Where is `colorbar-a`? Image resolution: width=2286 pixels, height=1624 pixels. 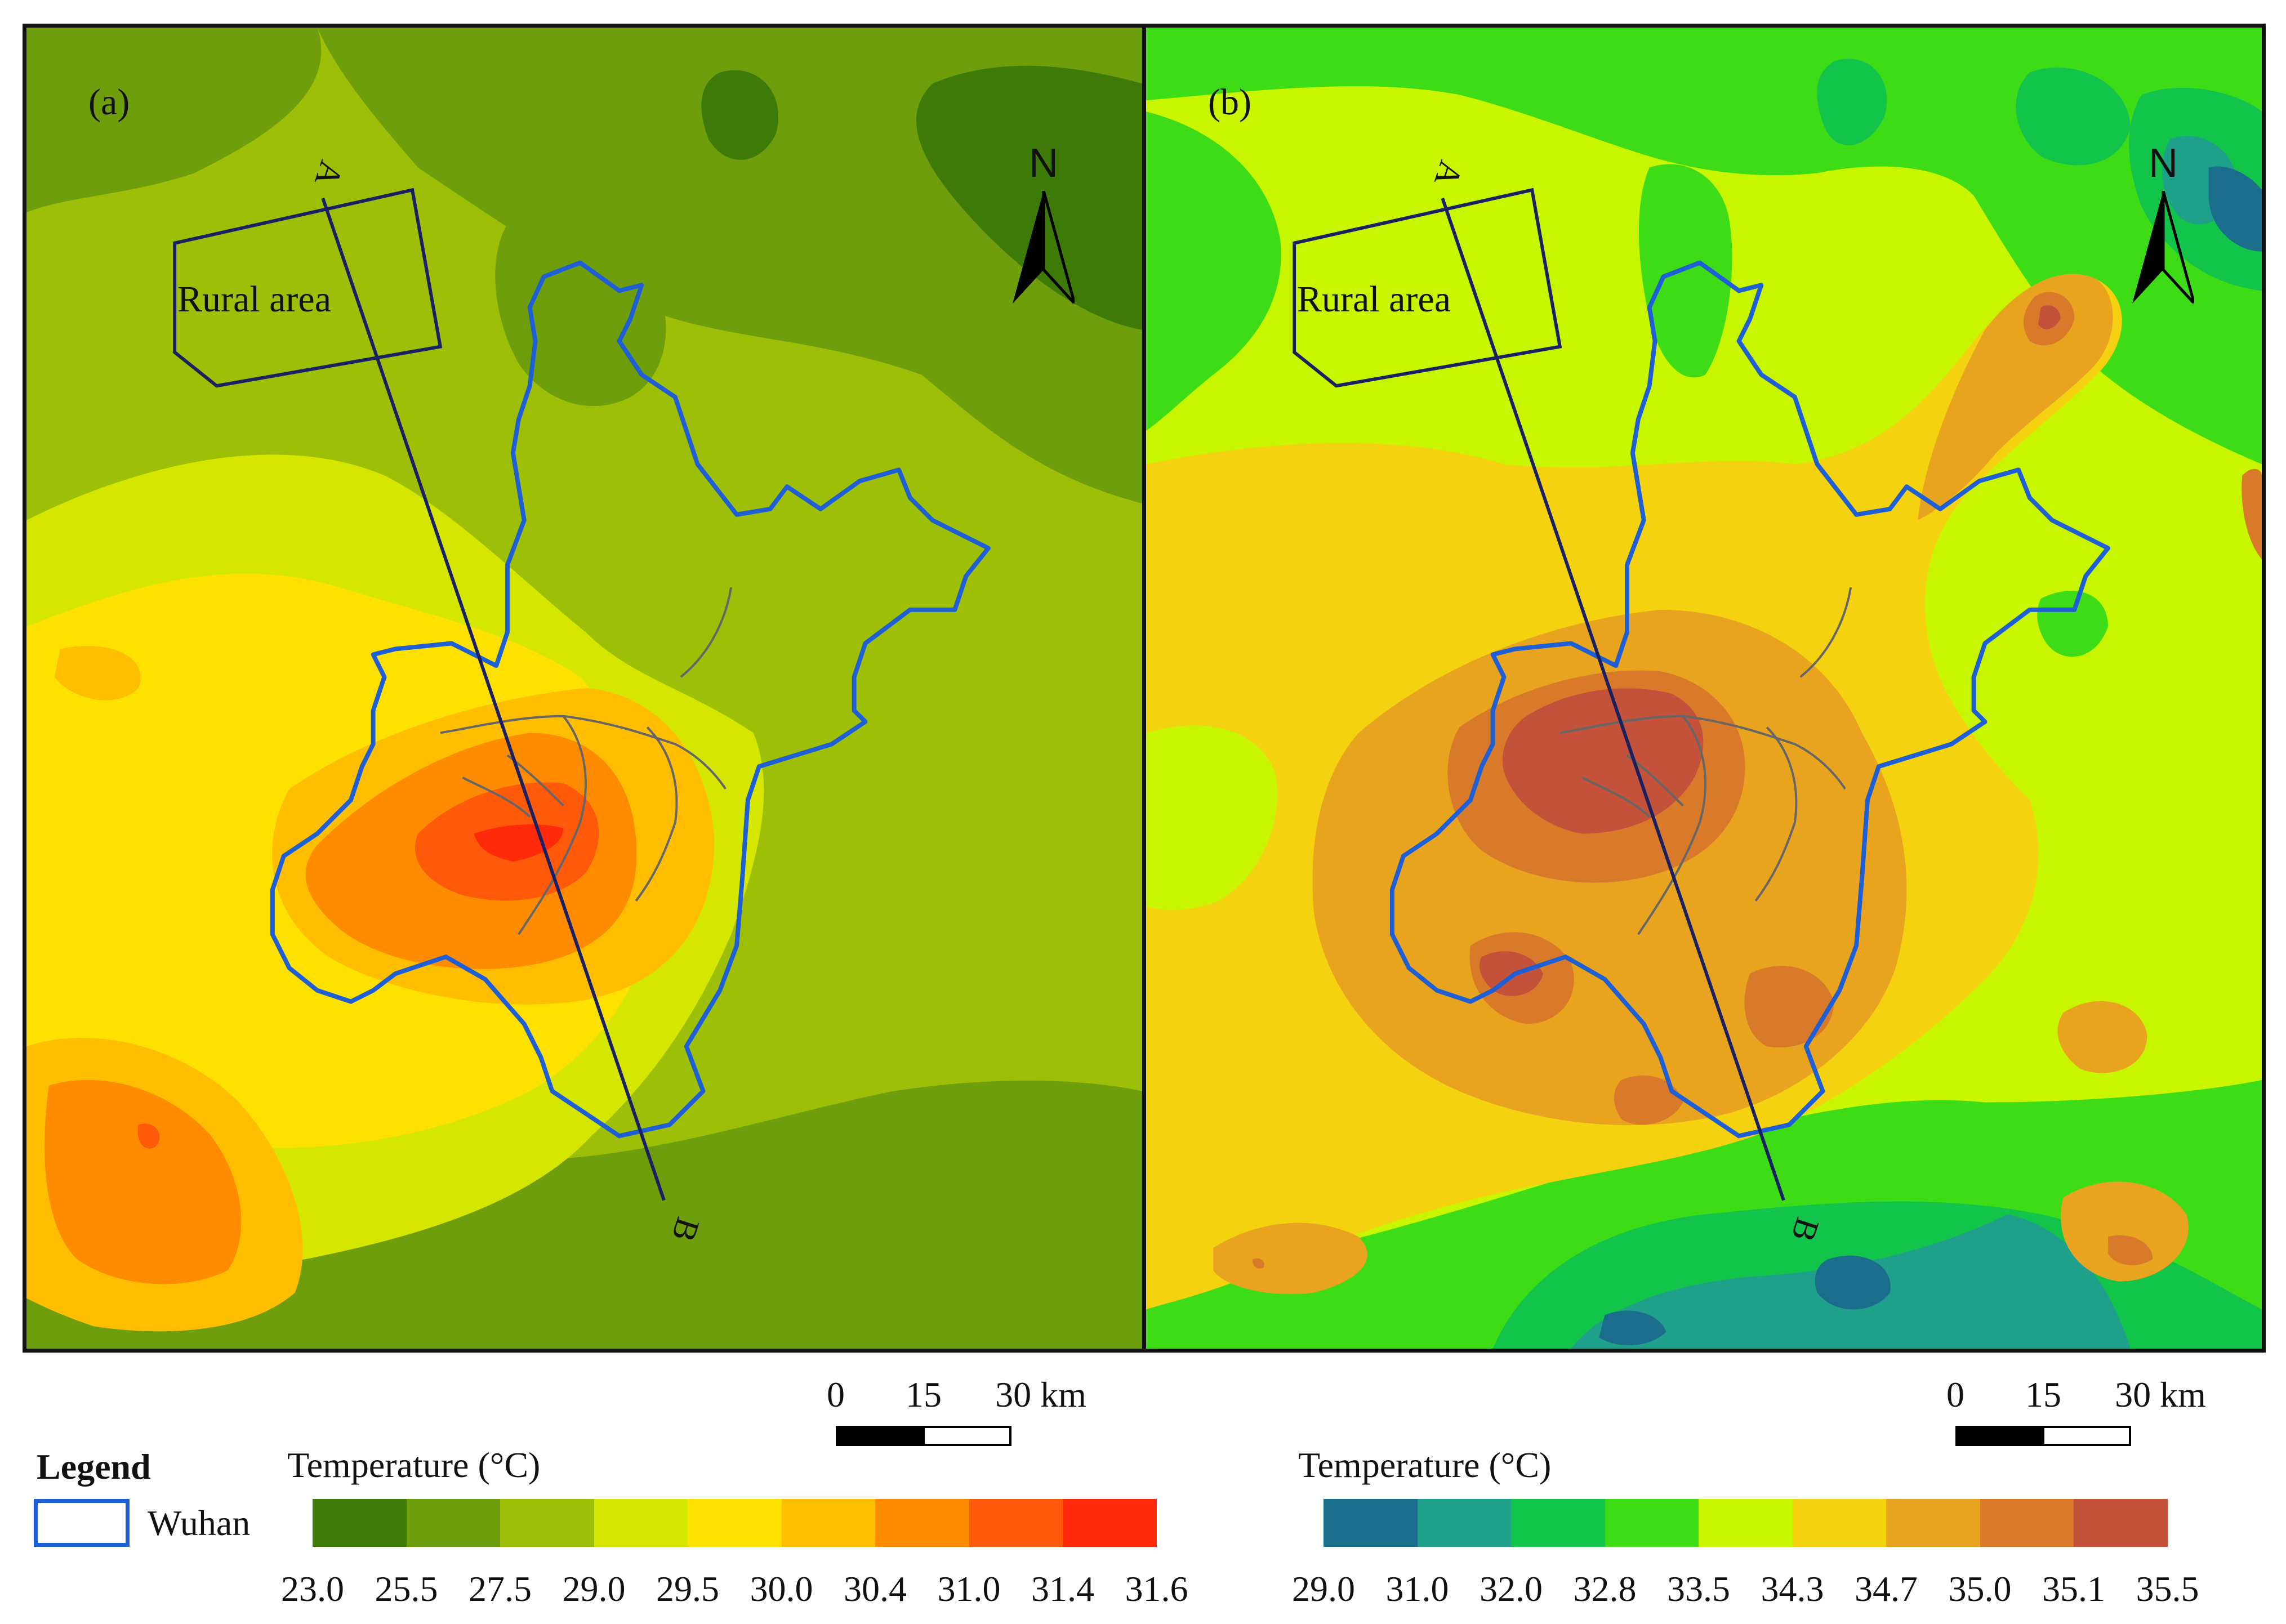 colorbar-a is located at coordinates (735, 1523).